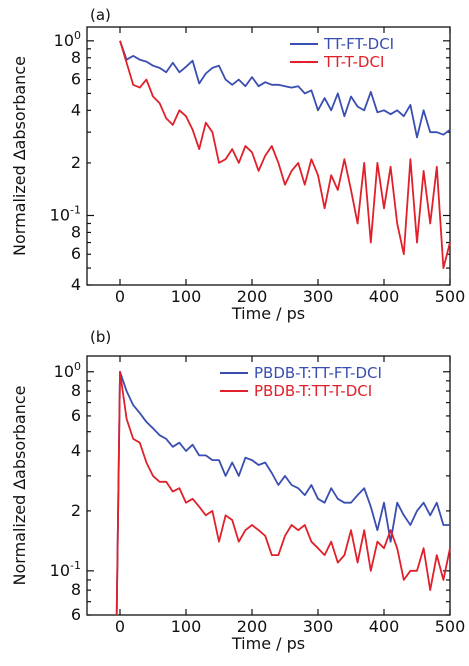 The image size is (469, 666). I want to click on panel-label: (b), so click(100, 337).